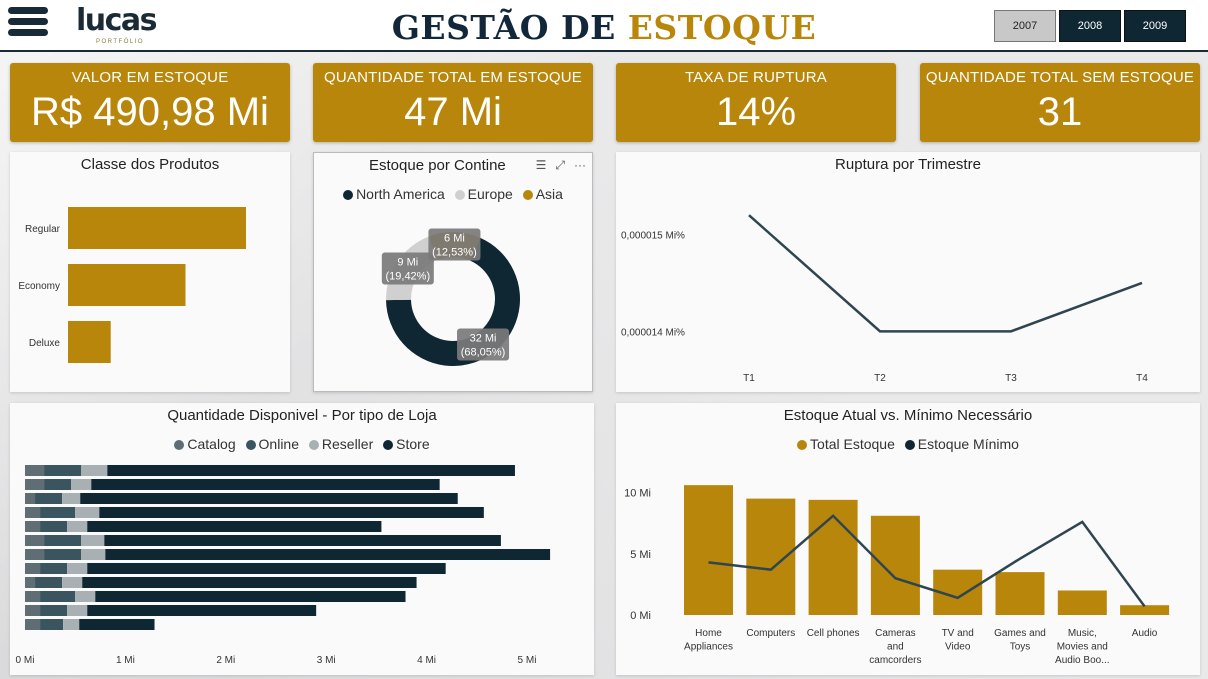 This screenshot has width=1208, height=679. I want to click on year-button-2008: 2008, so click(1090, 26).